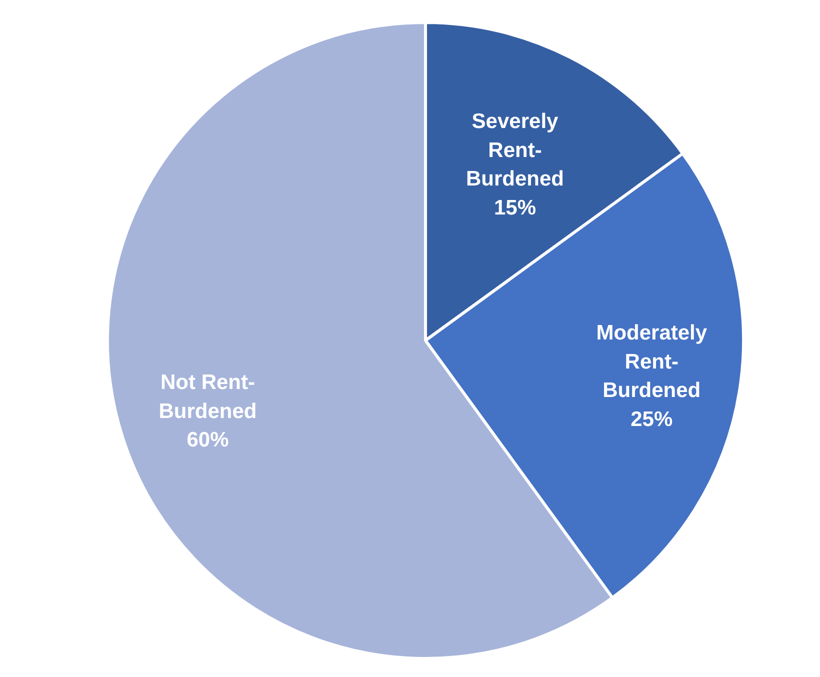 This screenshot has width=820, height=677. I want to click on data-label: 15%, so click(515, 208).